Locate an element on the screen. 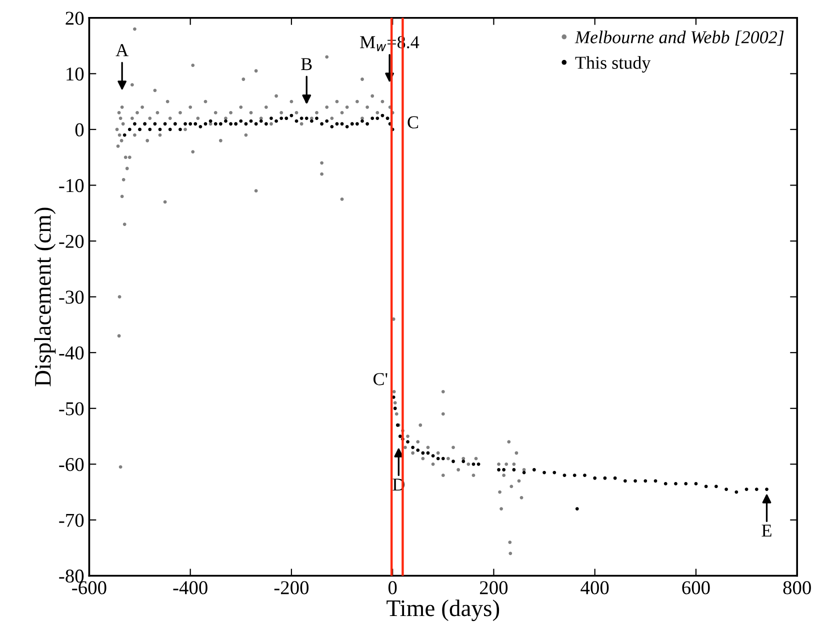 The height and width of the screenshot is (639, 826). legend-label: This study is located at coordinates (613, 64).